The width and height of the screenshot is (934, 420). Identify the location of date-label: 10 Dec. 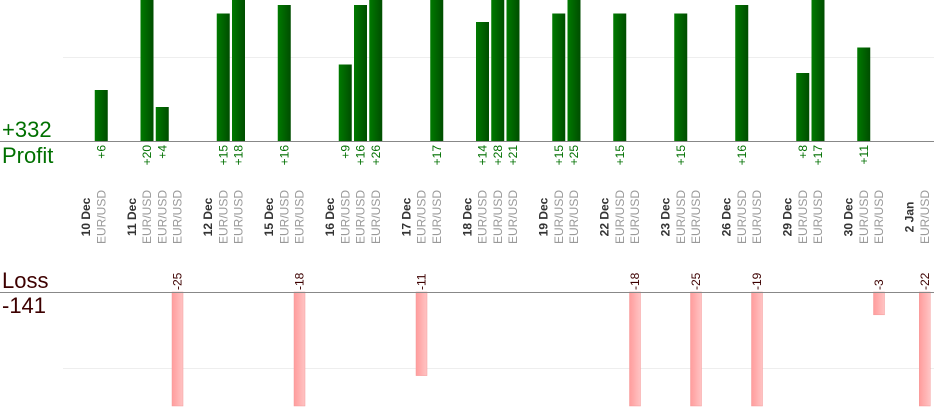
(86, 216).